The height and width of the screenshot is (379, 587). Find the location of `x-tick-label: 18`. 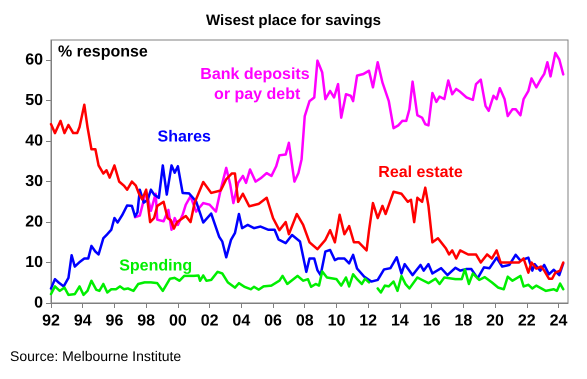

x-tick-label: 18 is located at coordinates (463, 321).